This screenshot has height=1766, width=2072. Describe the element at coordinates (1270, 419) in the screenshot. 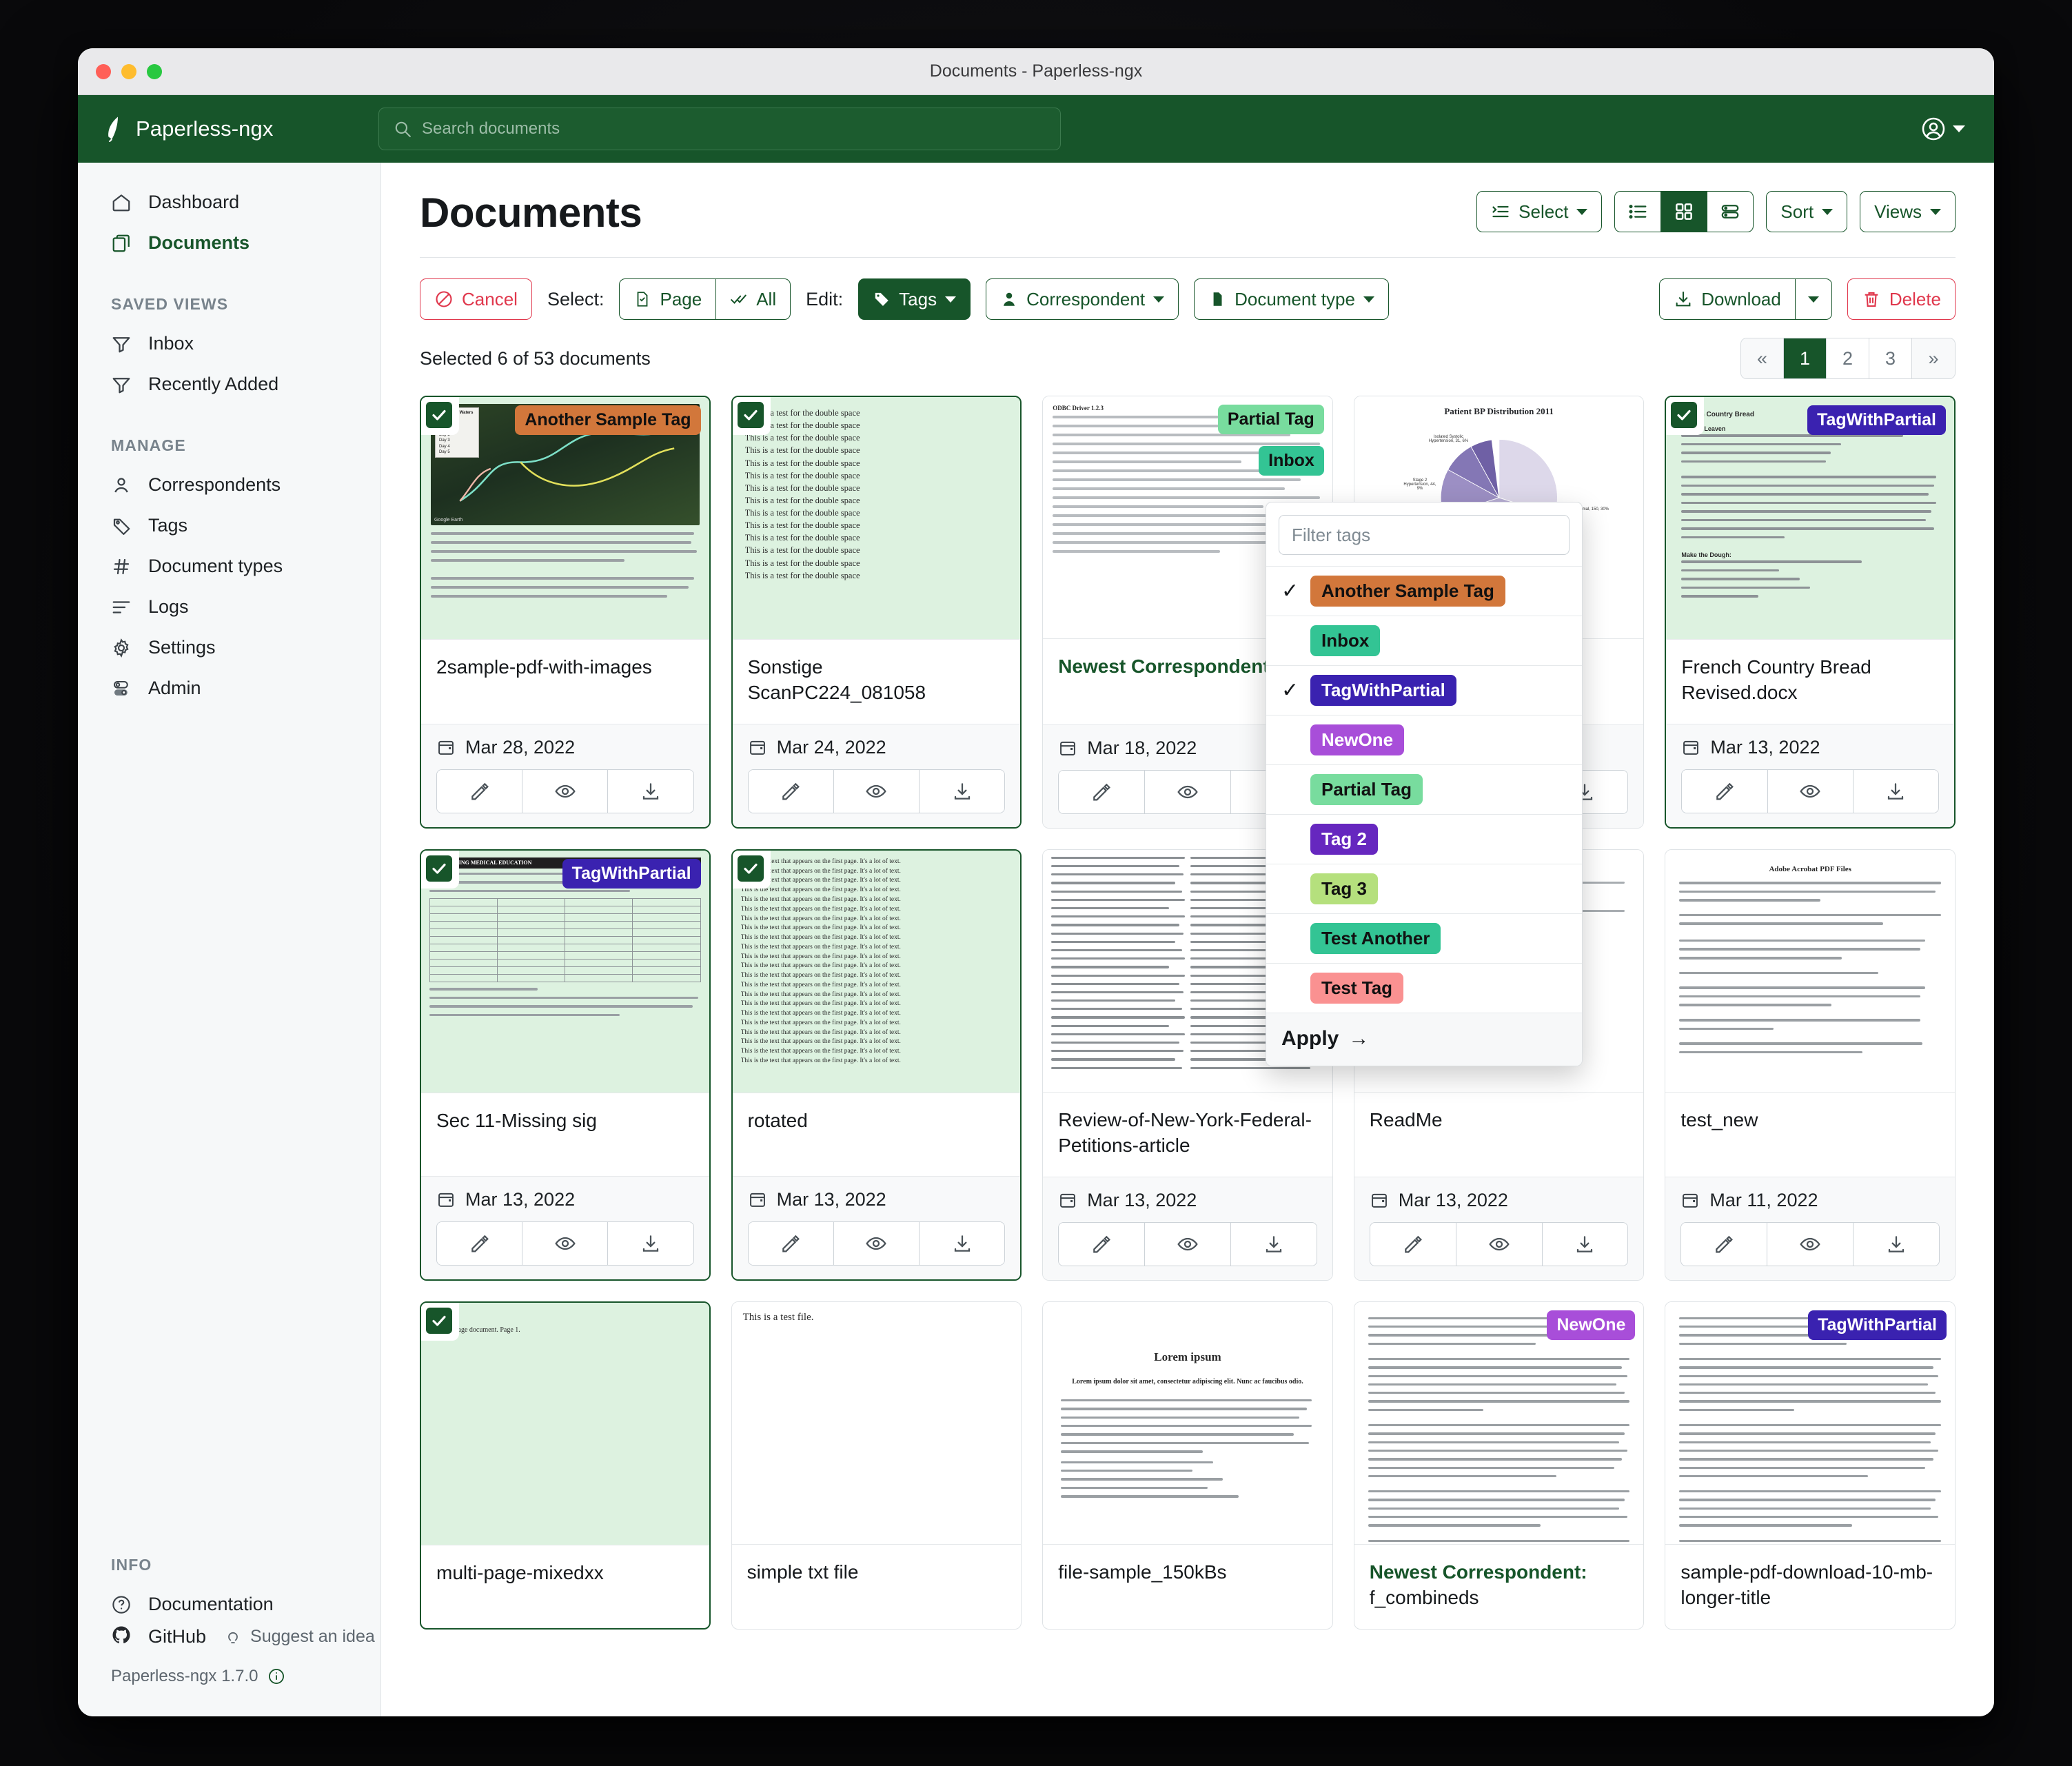

I see `document-tag-chip: Partial Tag` at that location.